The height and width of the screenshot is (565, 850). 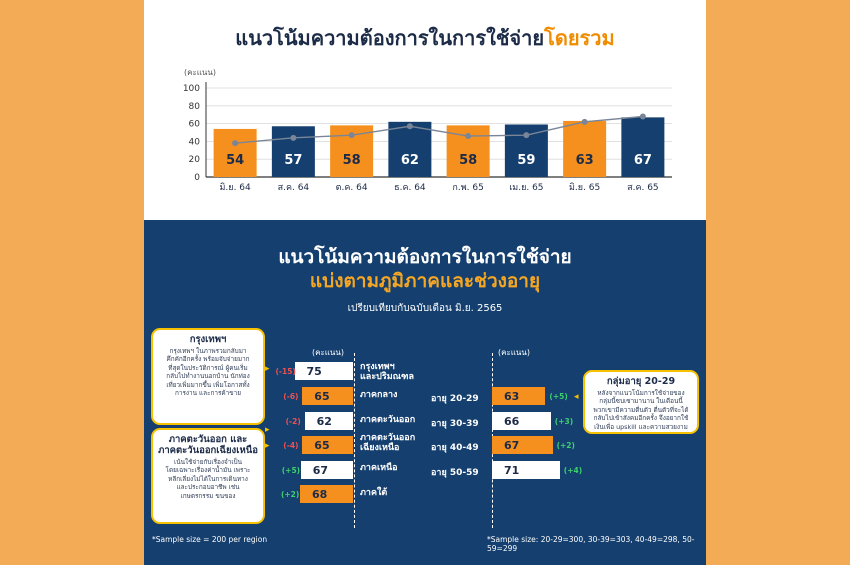 What do you see at coordinates (267, 369) in the screenshot?
I see `bangkok-arrow-icon: ▸` at bounding box center [267, 369].